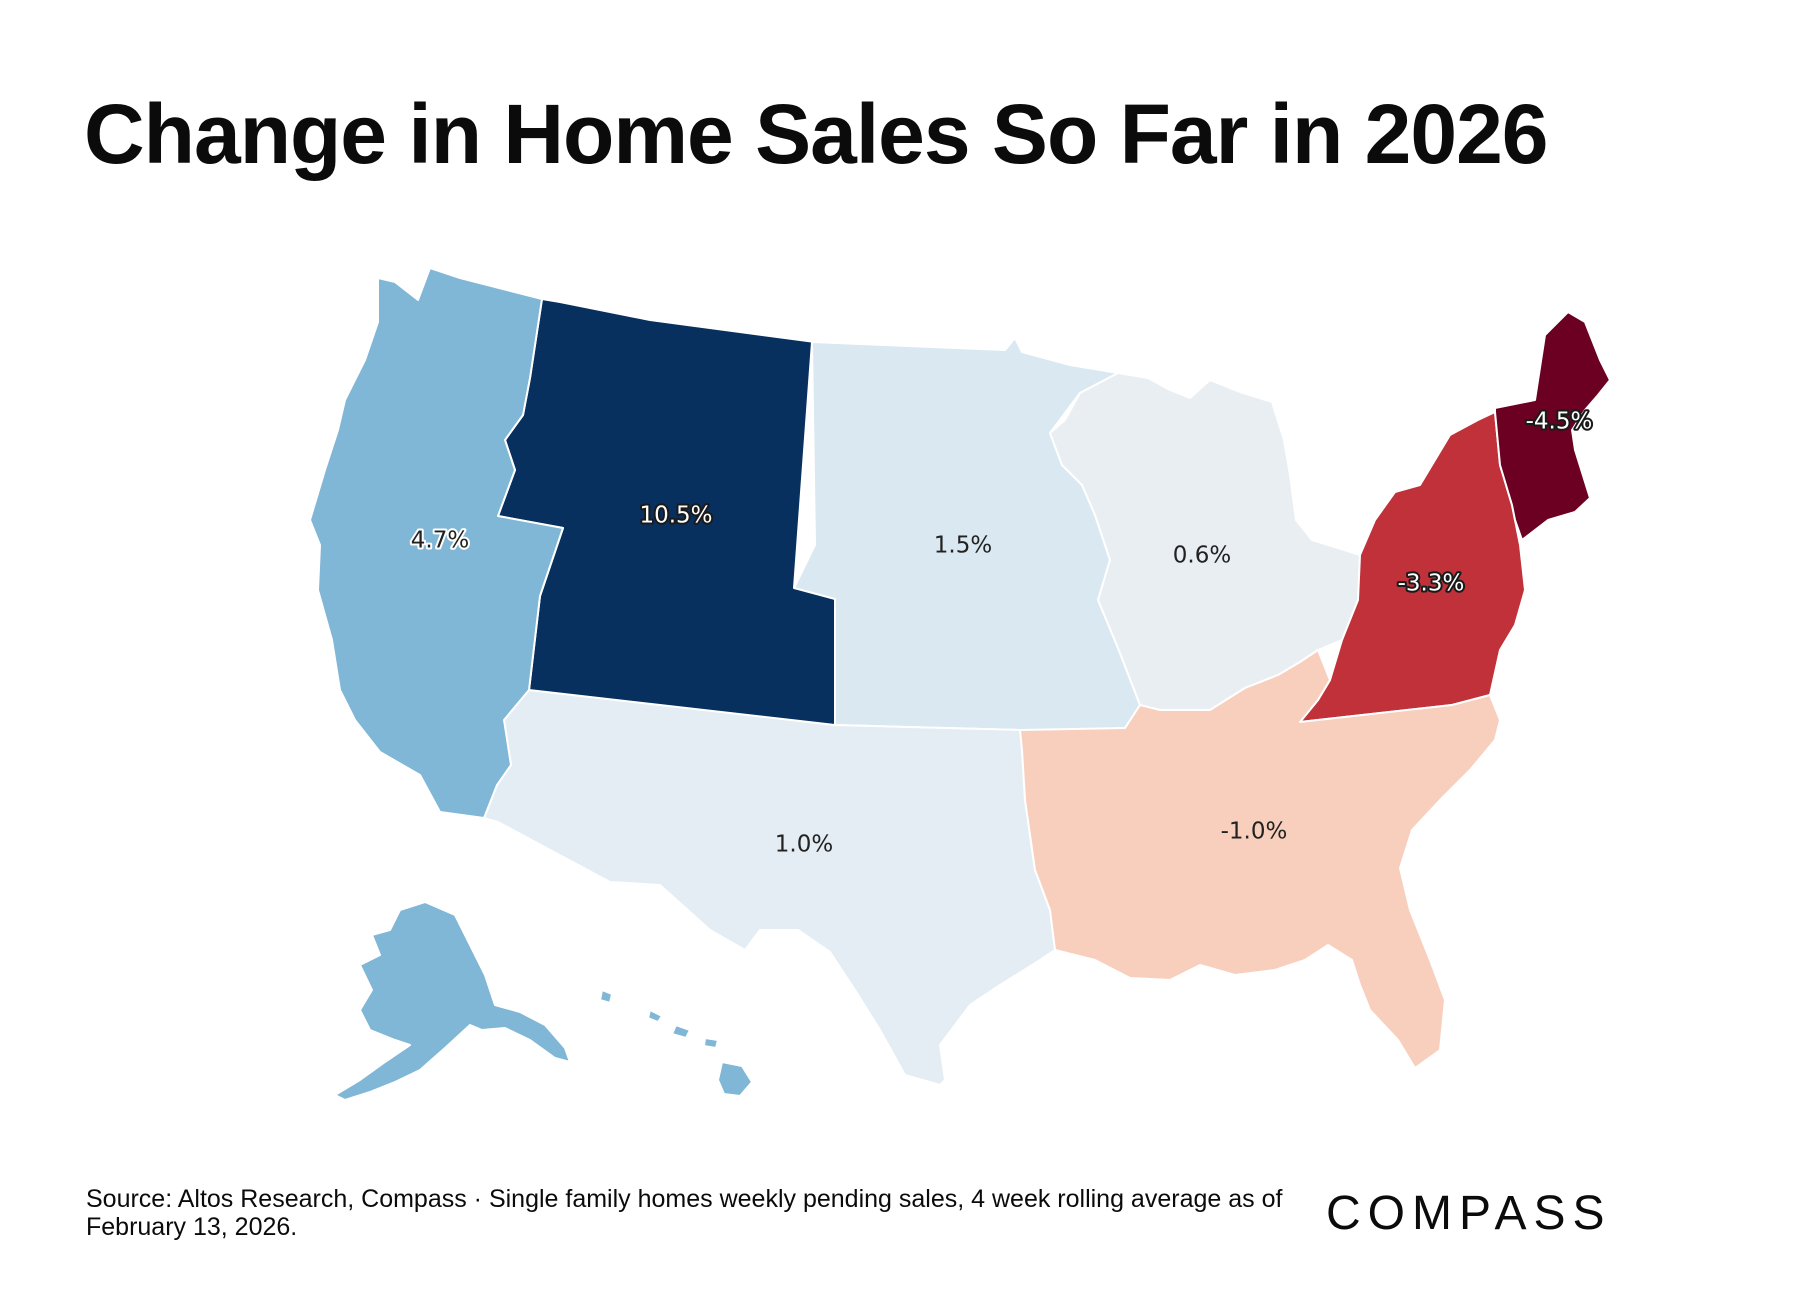  I want to click on region-new-england, so click(1552, 426).